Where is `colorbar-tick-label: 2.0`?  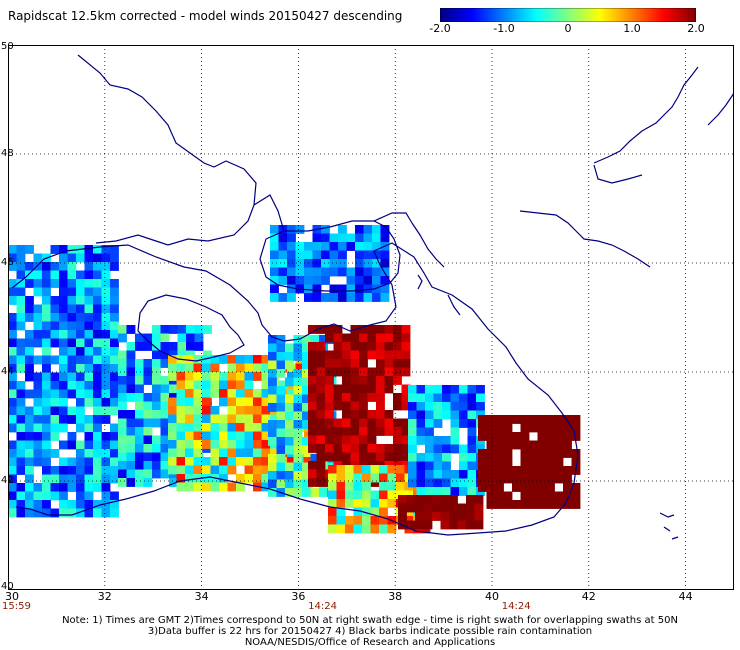 colorbar-tick-label: 2.0 is located at coordinates (696, 28).